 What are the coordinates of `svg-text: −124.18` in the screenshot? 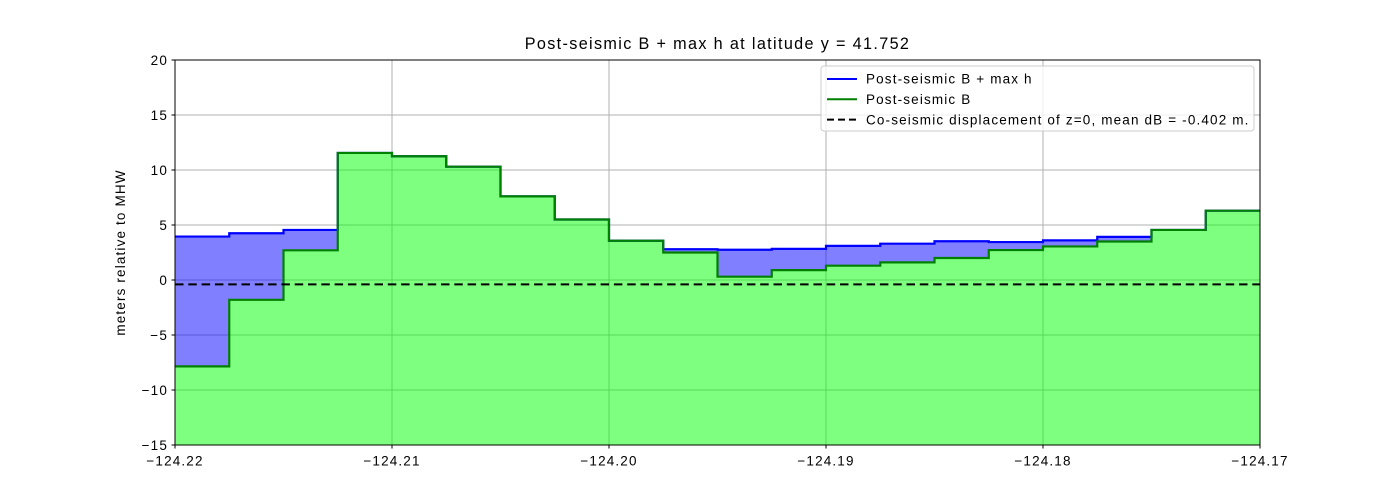 It's located at (1042, 460).